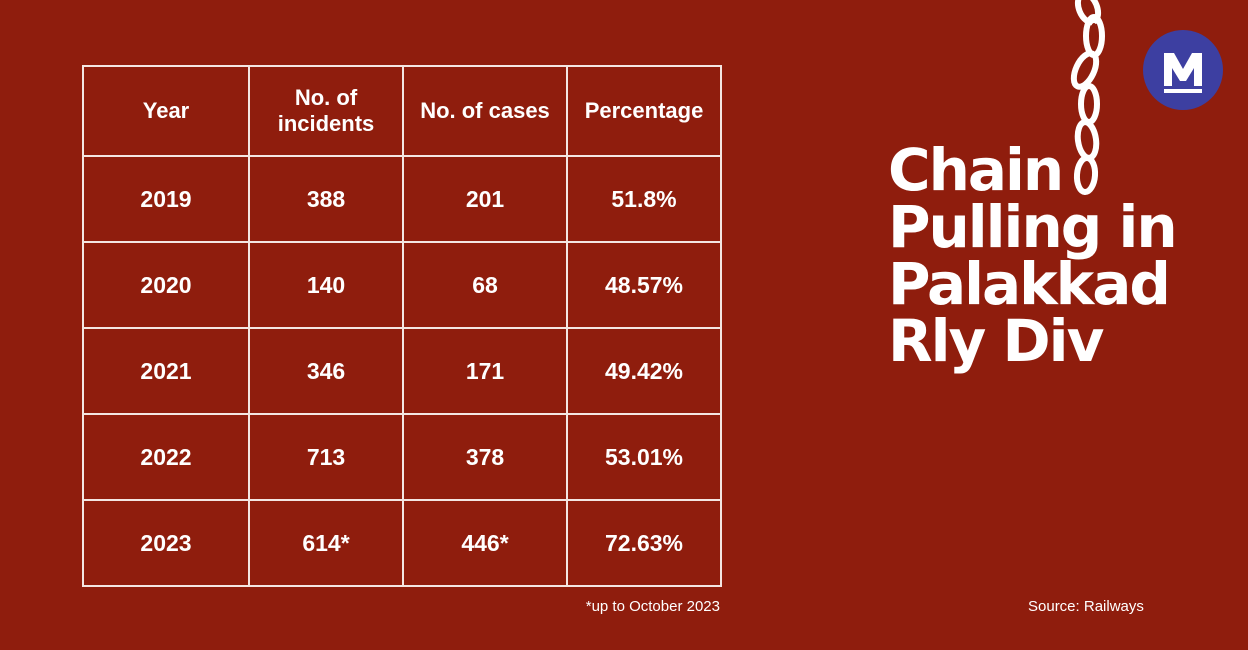  What do you see at coordinates (644, 285) in the screenshot?
I see `cell-percentage: 48.57%` at bounding box center [644, 285].